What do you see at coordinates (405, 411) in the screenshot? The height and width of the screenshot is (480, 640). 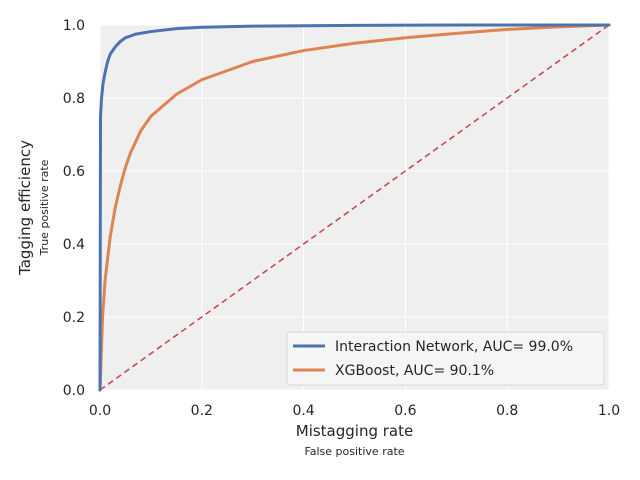 I see `x-tick-label: 0.6` at bounding box center [405, 411].